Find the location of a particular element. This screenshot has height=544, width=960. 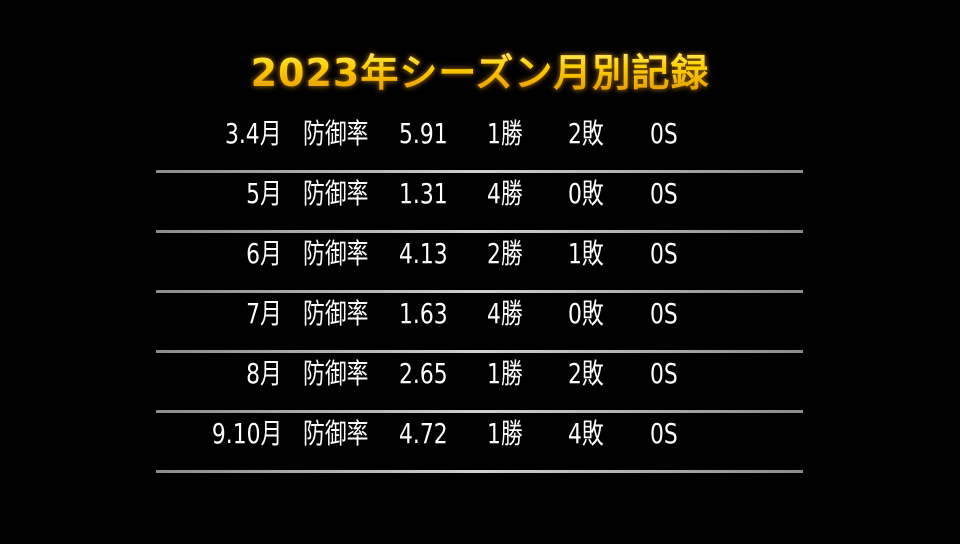

month: 7月 is located at coordinates (264, 313).